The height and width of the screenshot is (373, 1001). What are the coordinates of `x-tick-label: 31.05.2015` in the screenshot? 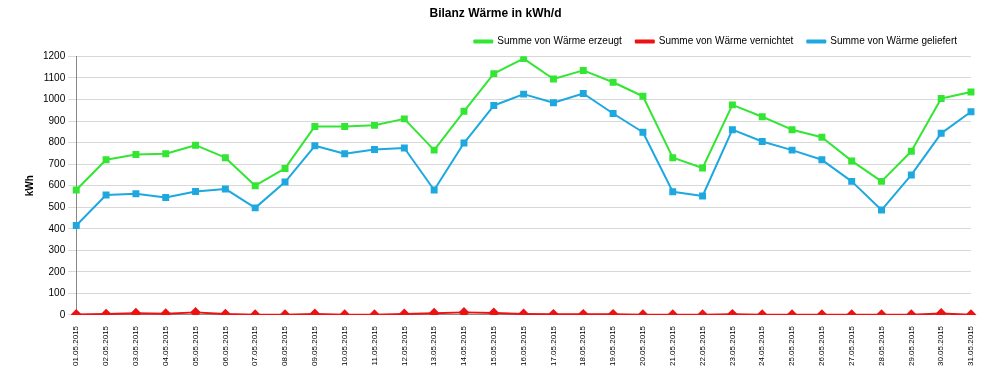 It's located at (971, 346).